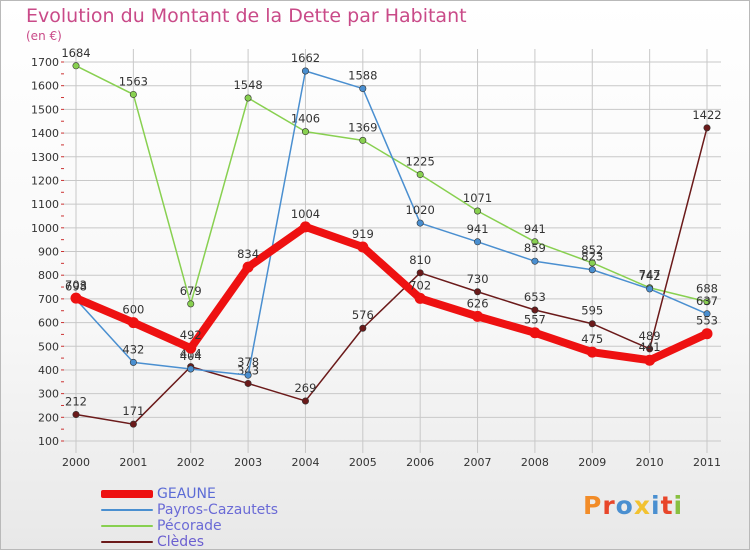  Describe the element at coordinates (48, 299) in the screenshot. I see `y-tick-label: 700` at that location.